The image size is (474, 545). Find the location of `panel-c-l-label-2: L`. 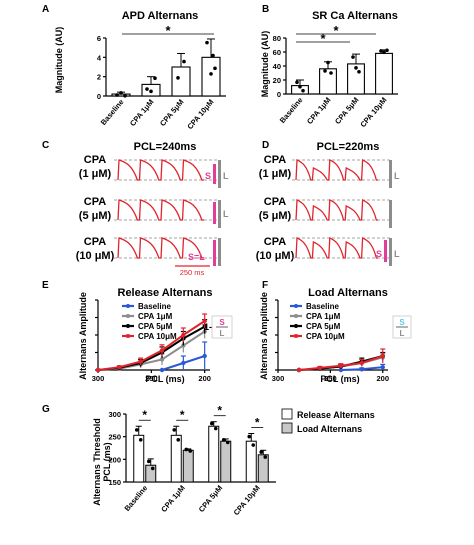

panel-c-l-label-2: L is located at coordinates (226, 214).